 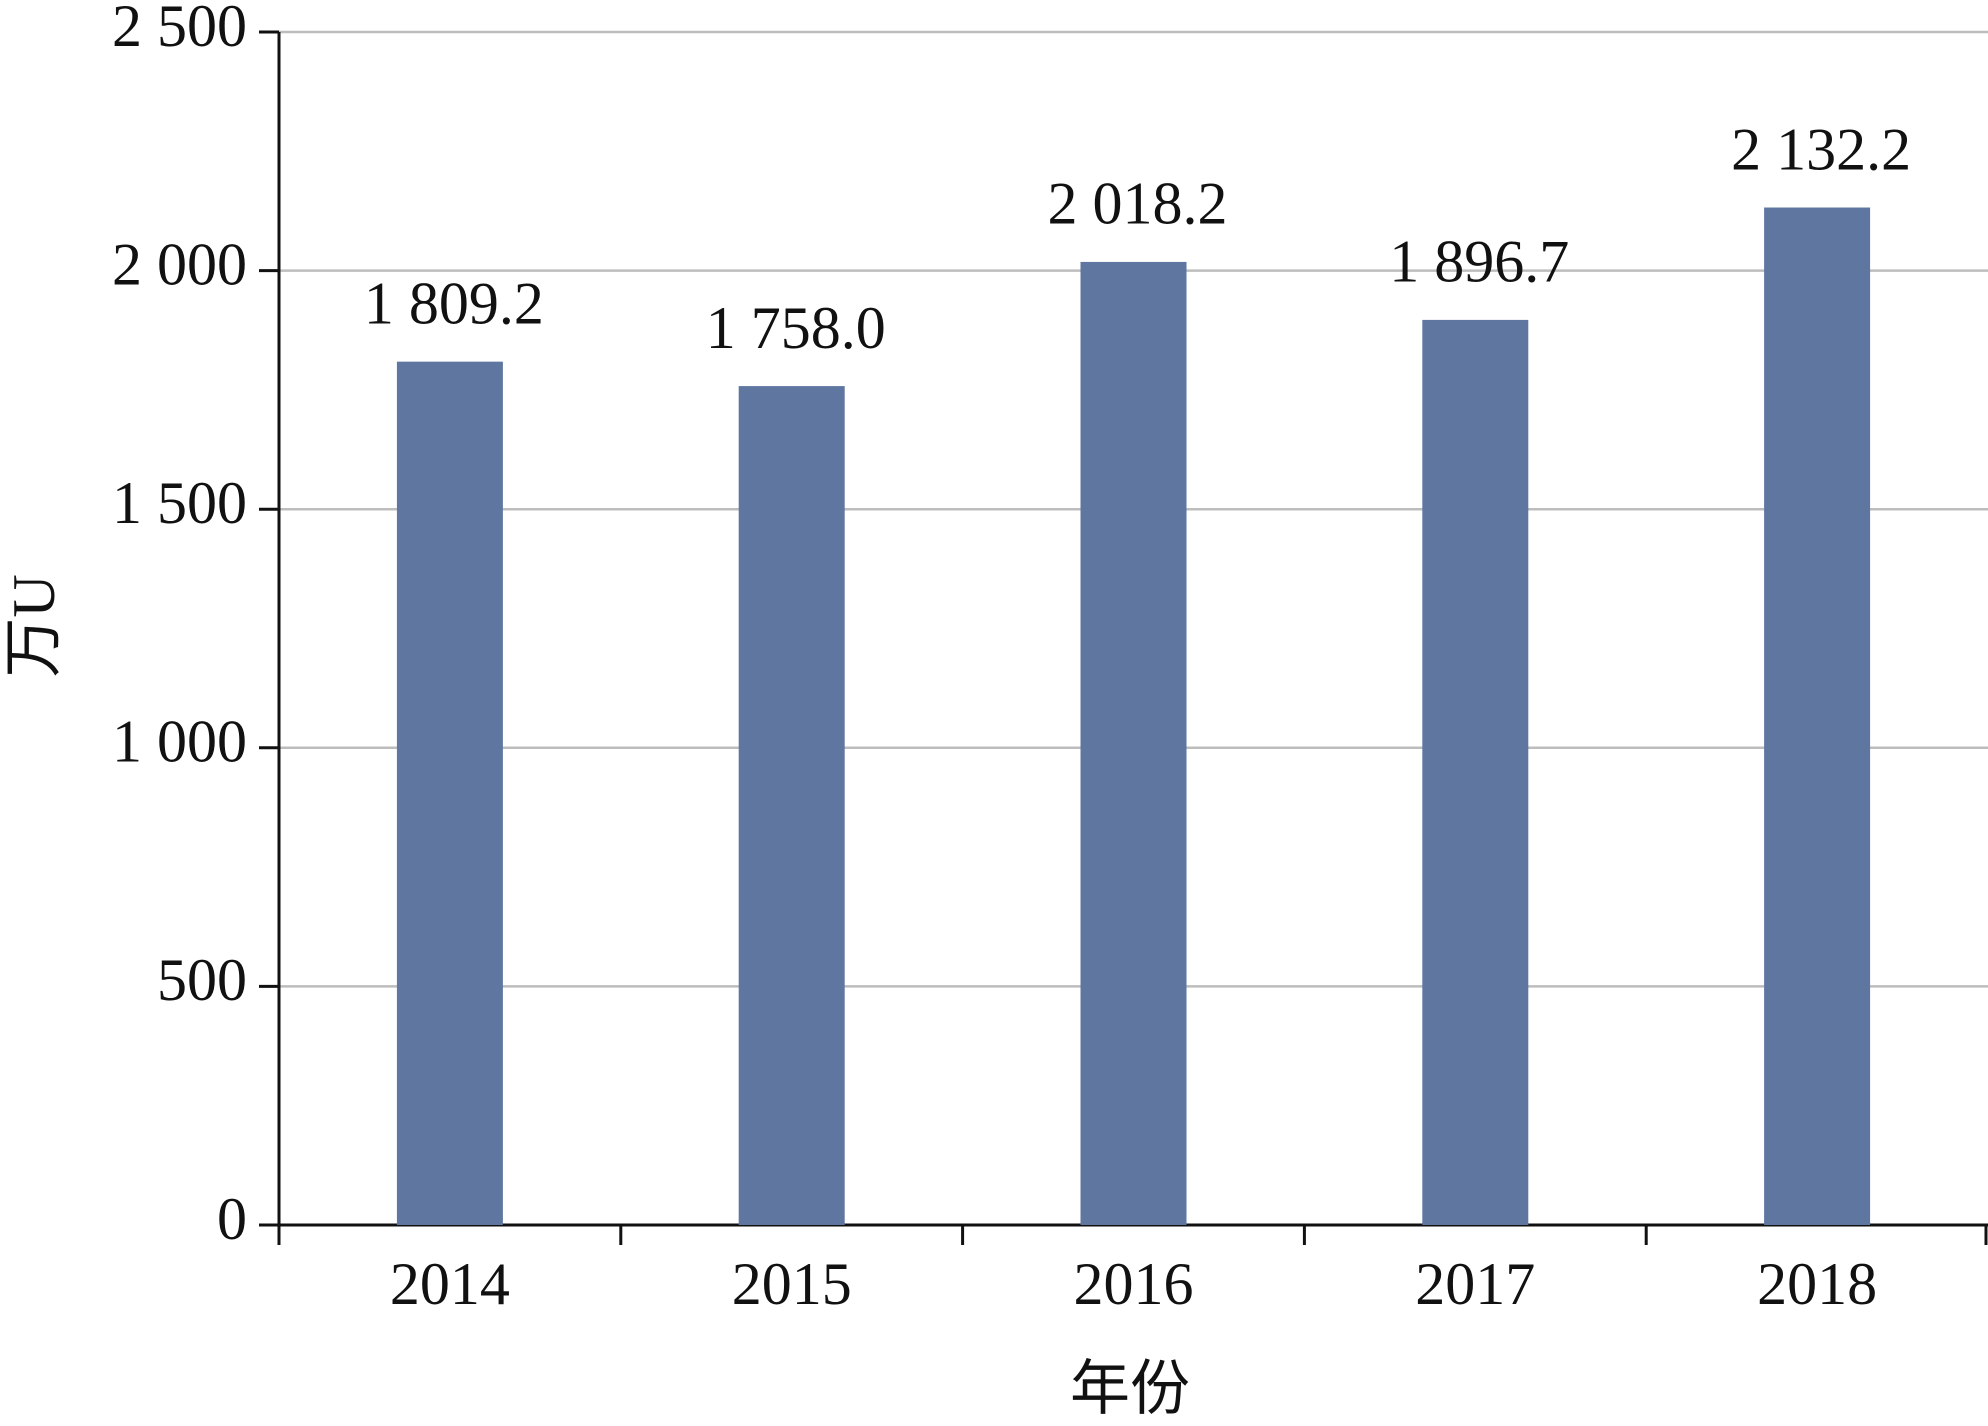 I want to click on x-tick-label: 2015, so click(x=792, y=1284).